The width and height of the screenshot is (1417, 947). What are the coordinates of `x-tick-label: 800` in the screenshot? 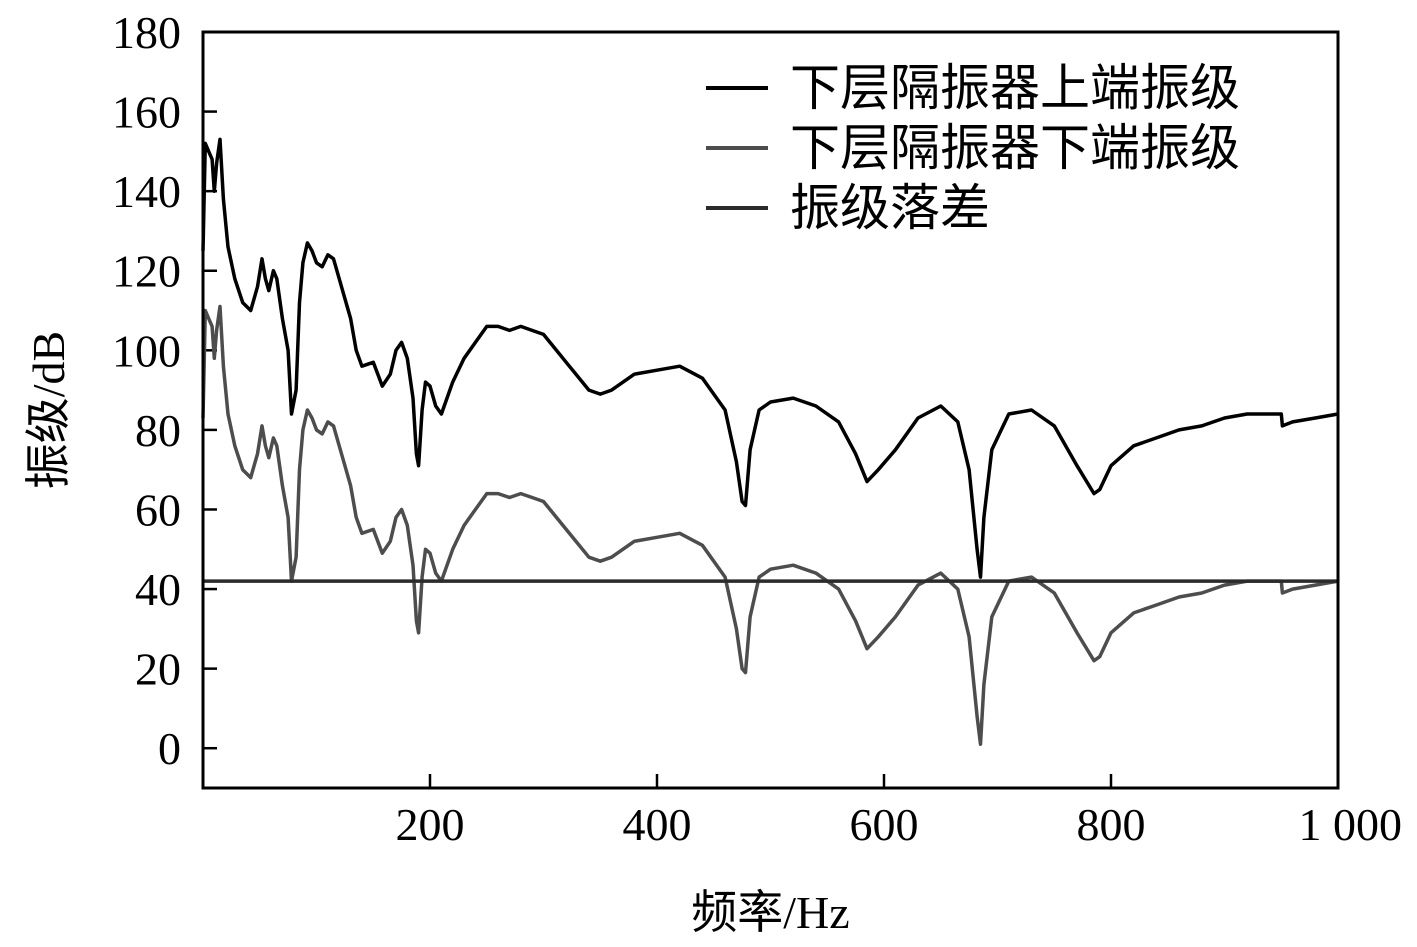 It's located at (1111, 824).